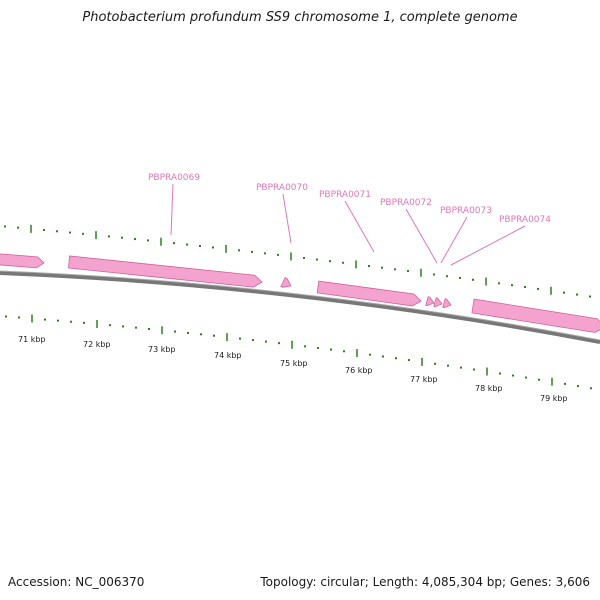 This screenshot has width=600, height=600. Describe the element at coordinates (430, 301) in the screenshot. I see `gene-arrow-pbpra0072` at that location.